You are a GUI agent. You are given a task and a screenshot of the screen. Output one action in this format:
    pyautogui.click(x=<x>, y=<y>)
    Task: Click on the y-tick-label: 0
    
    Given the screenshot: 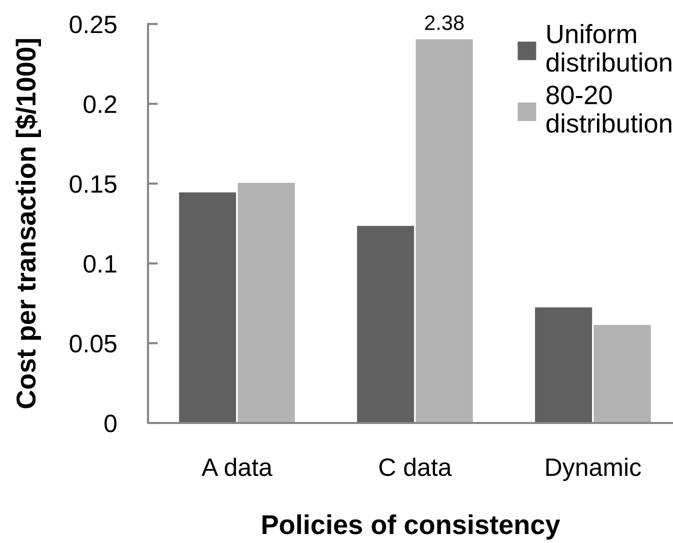 What is the action you would take?
    pyautogui.click(x=110, y=423)
    